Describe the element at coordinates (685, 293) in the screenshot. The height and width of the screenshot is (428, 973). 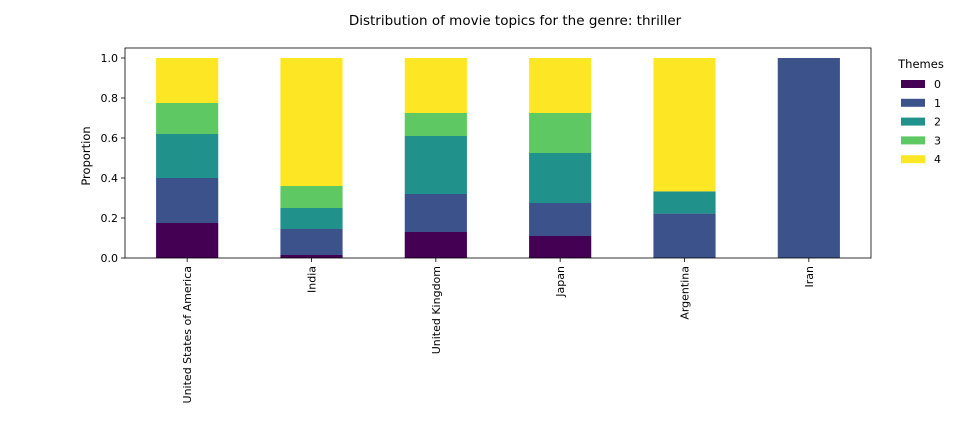
I see `x-tick-label: Argentina` at that location.